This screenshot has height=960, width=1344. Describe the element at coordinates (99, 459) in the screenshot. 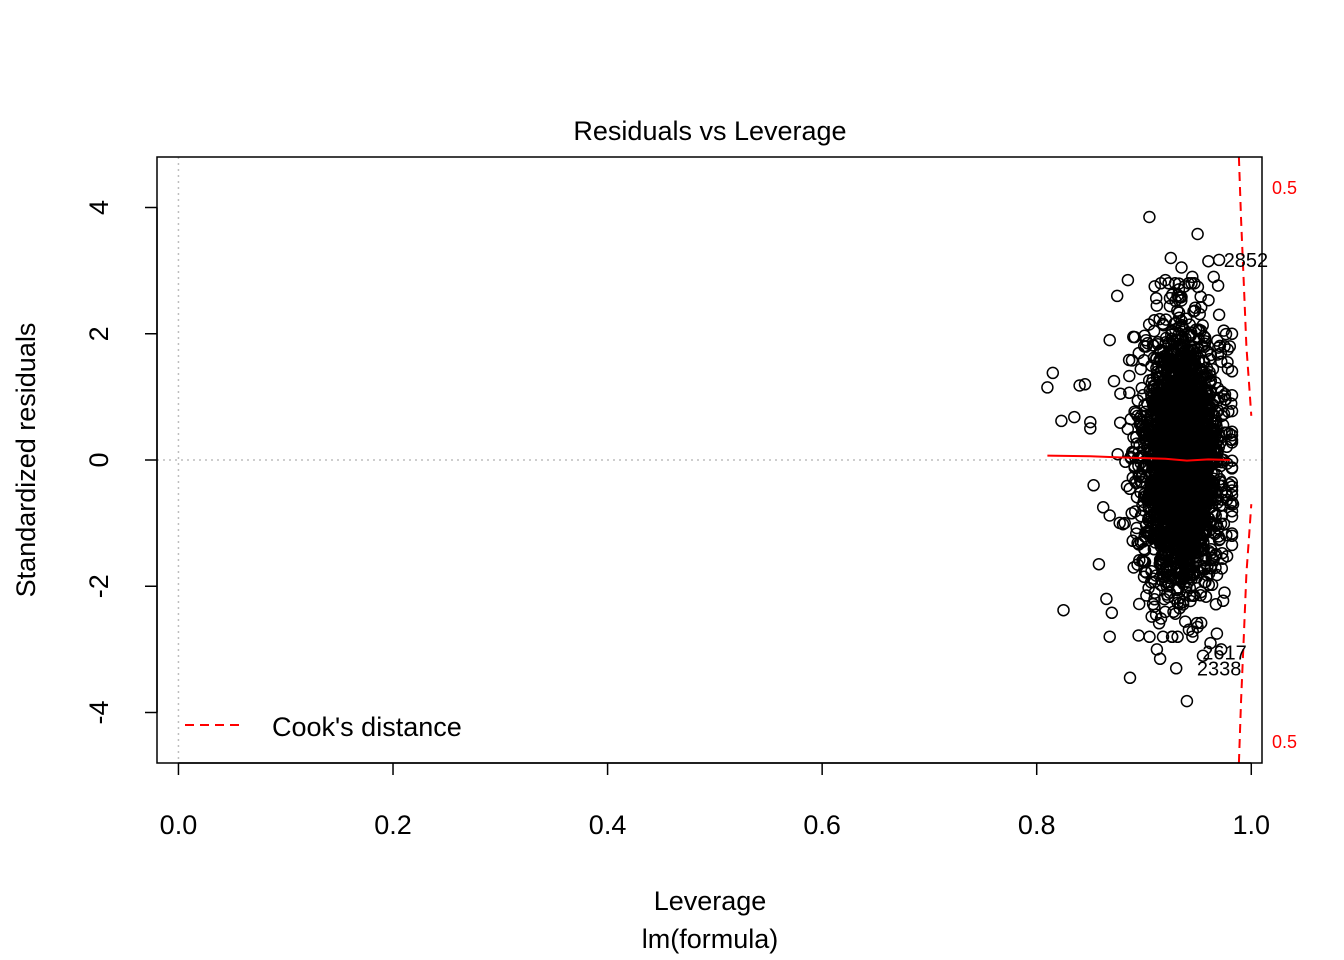

I see `y-tick-label: 0` at that location.